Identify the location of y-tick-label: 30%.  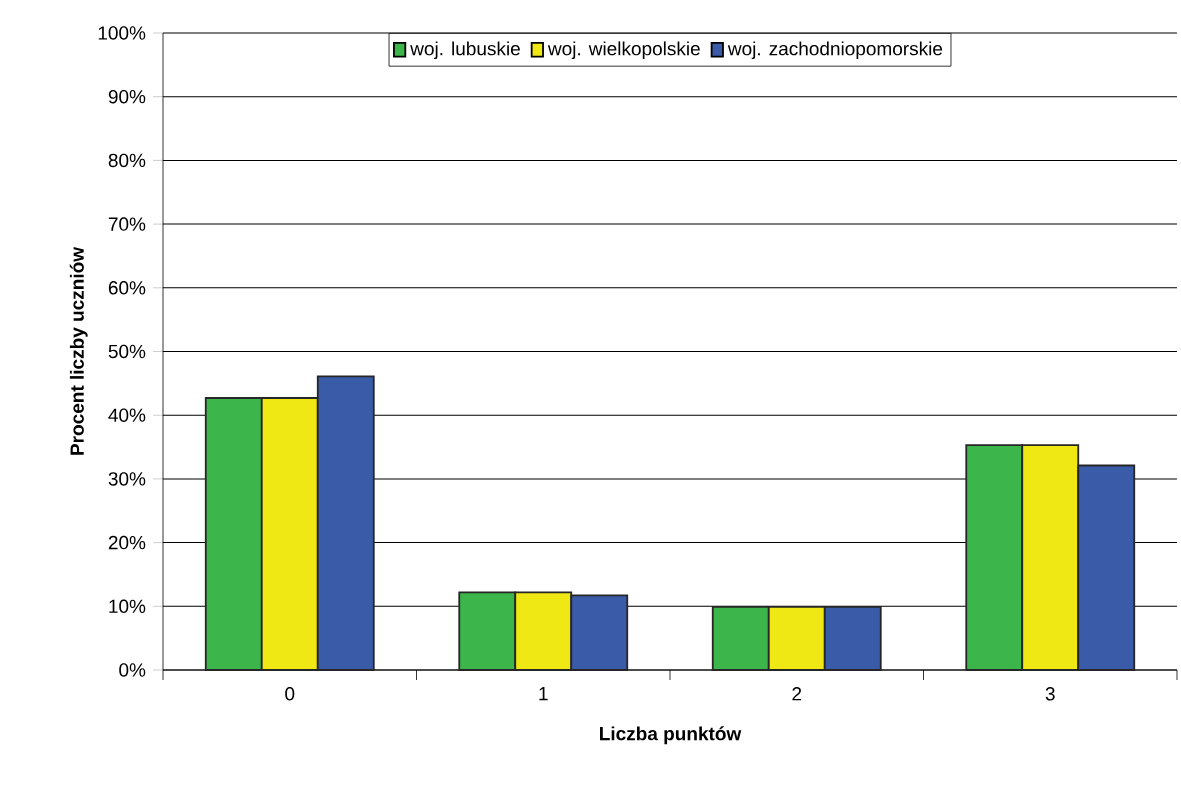
(127, 479).